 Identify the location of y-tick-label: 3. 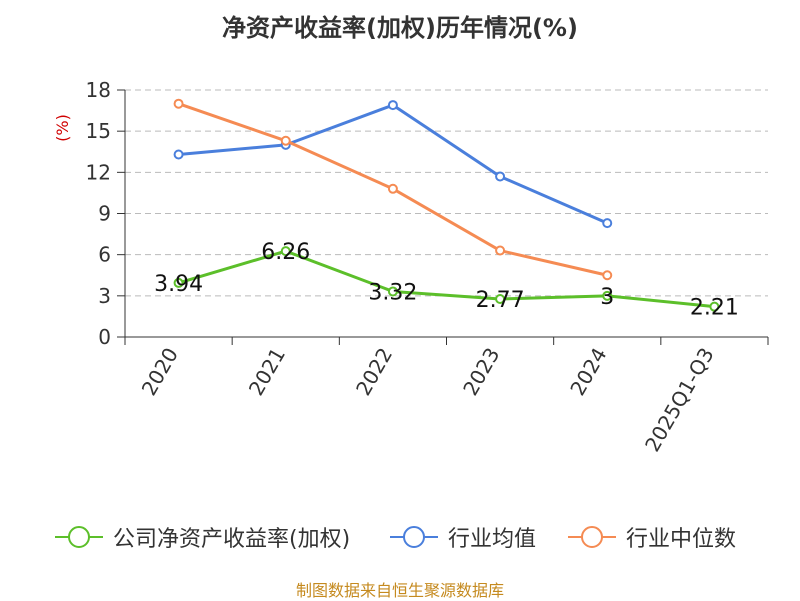
(104, 296).